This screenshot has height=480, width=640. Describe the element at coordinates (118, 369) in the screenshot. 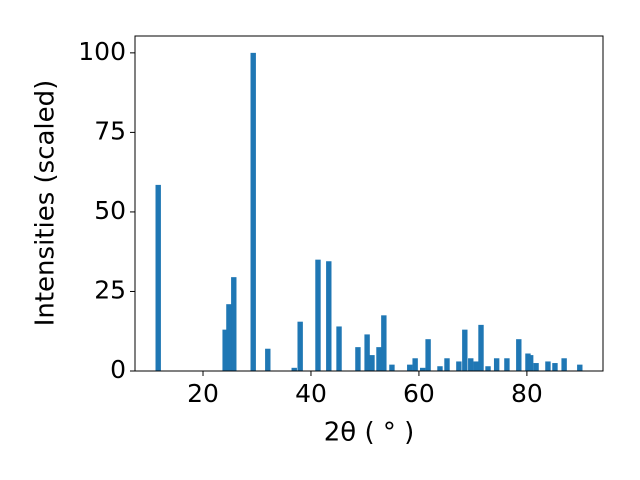

I see `y-tick-label: 0` at that location.